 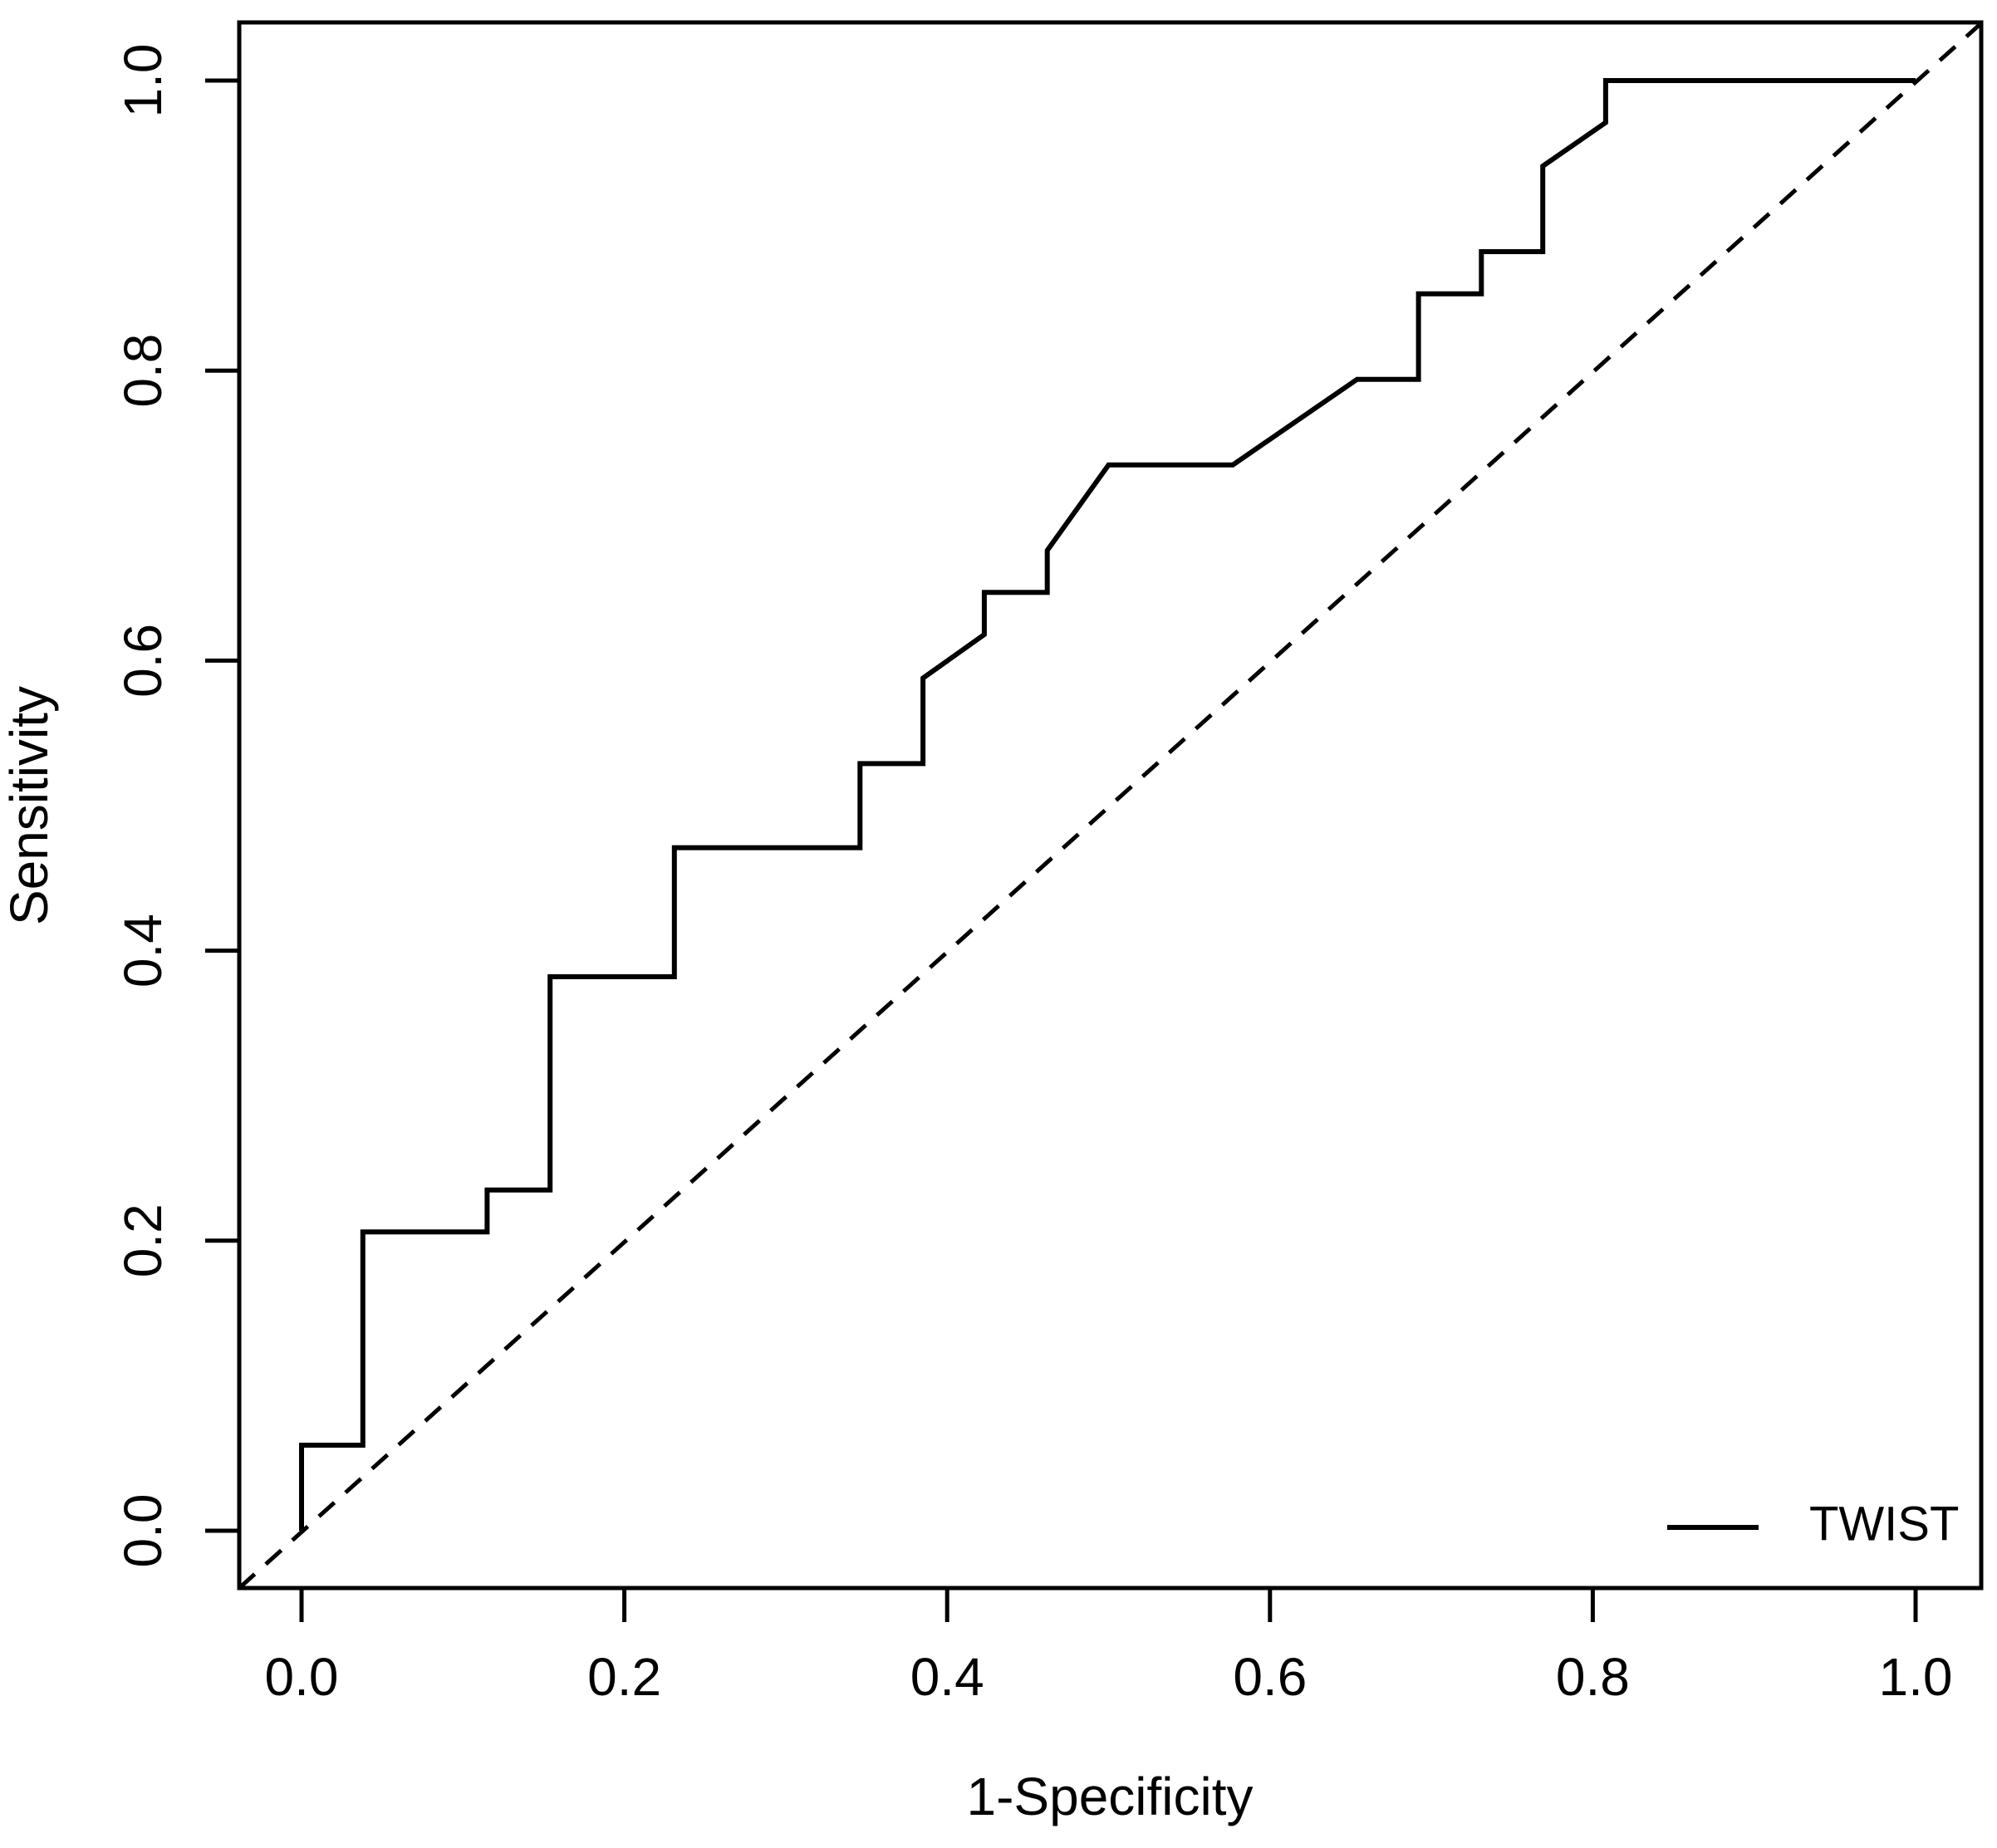 I want to click on x-tick-label: 0.2, so click(x=624, y=1677).